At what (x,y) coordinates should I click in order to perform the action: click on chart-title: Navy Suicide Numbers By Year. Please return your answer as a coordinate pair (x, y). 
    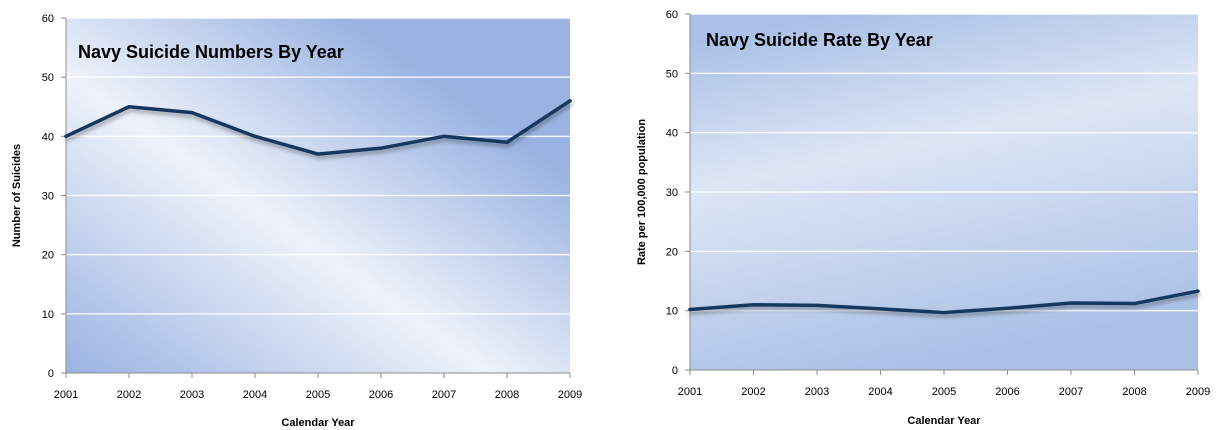
    Looking at the image, I should click on (211, 52).